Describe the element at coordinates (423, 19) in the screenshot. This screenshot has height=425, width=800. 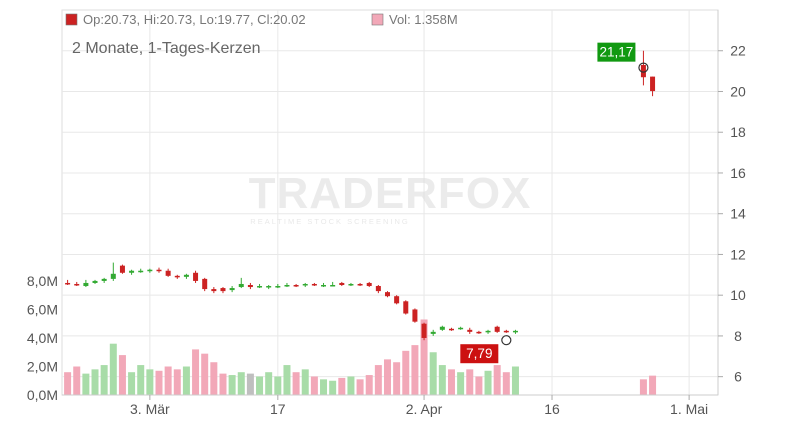
I see `vol-legend-label: Vol: 1.358M` at that location.